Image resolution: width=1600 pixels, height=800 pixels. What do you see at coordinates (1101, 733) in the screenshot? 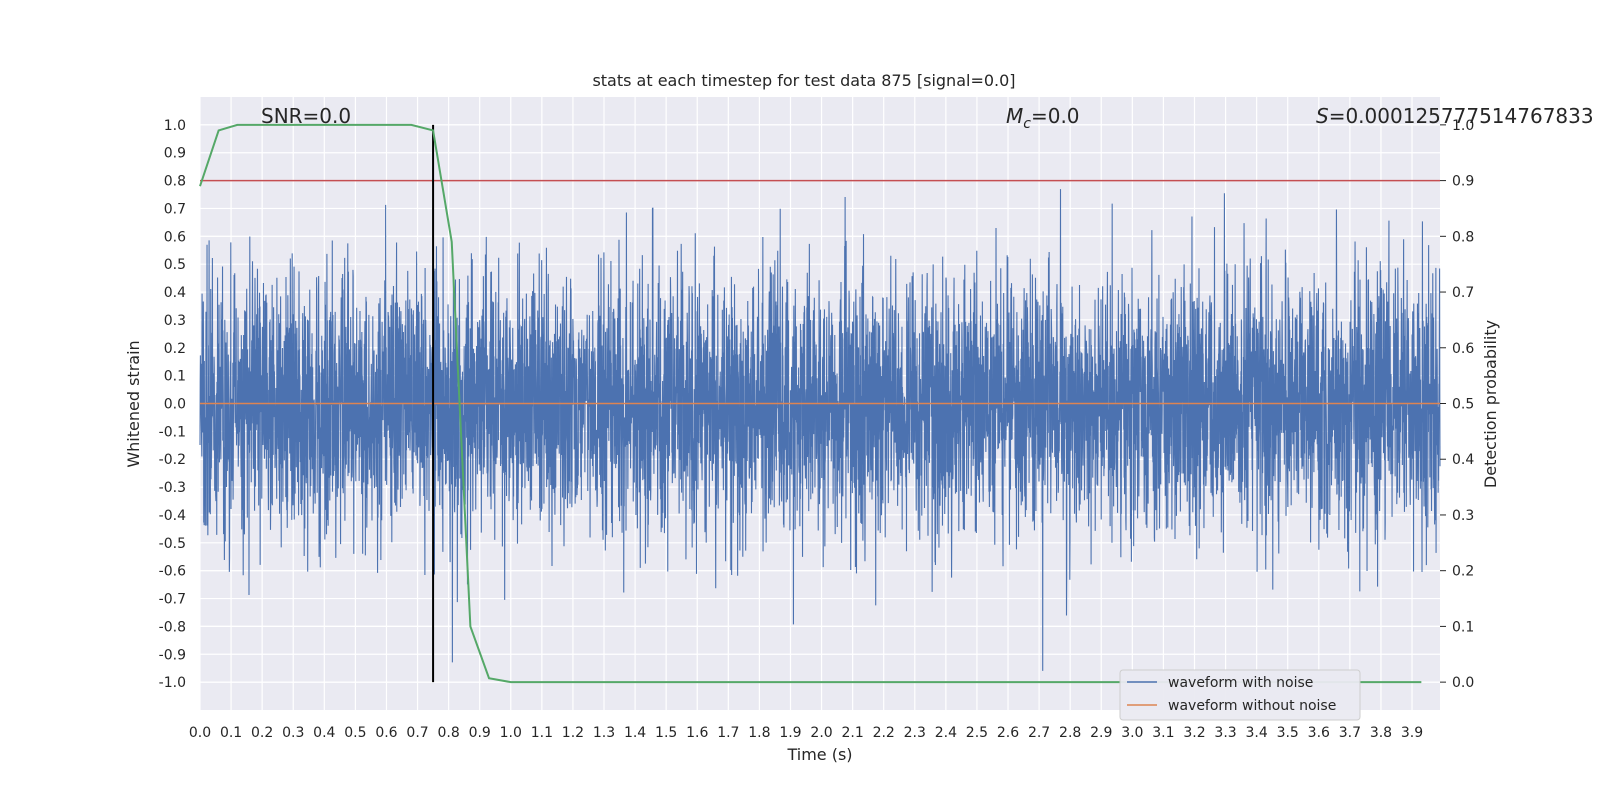
I see `x-tick-label: 2.9` at bounding box center [1101, 733].